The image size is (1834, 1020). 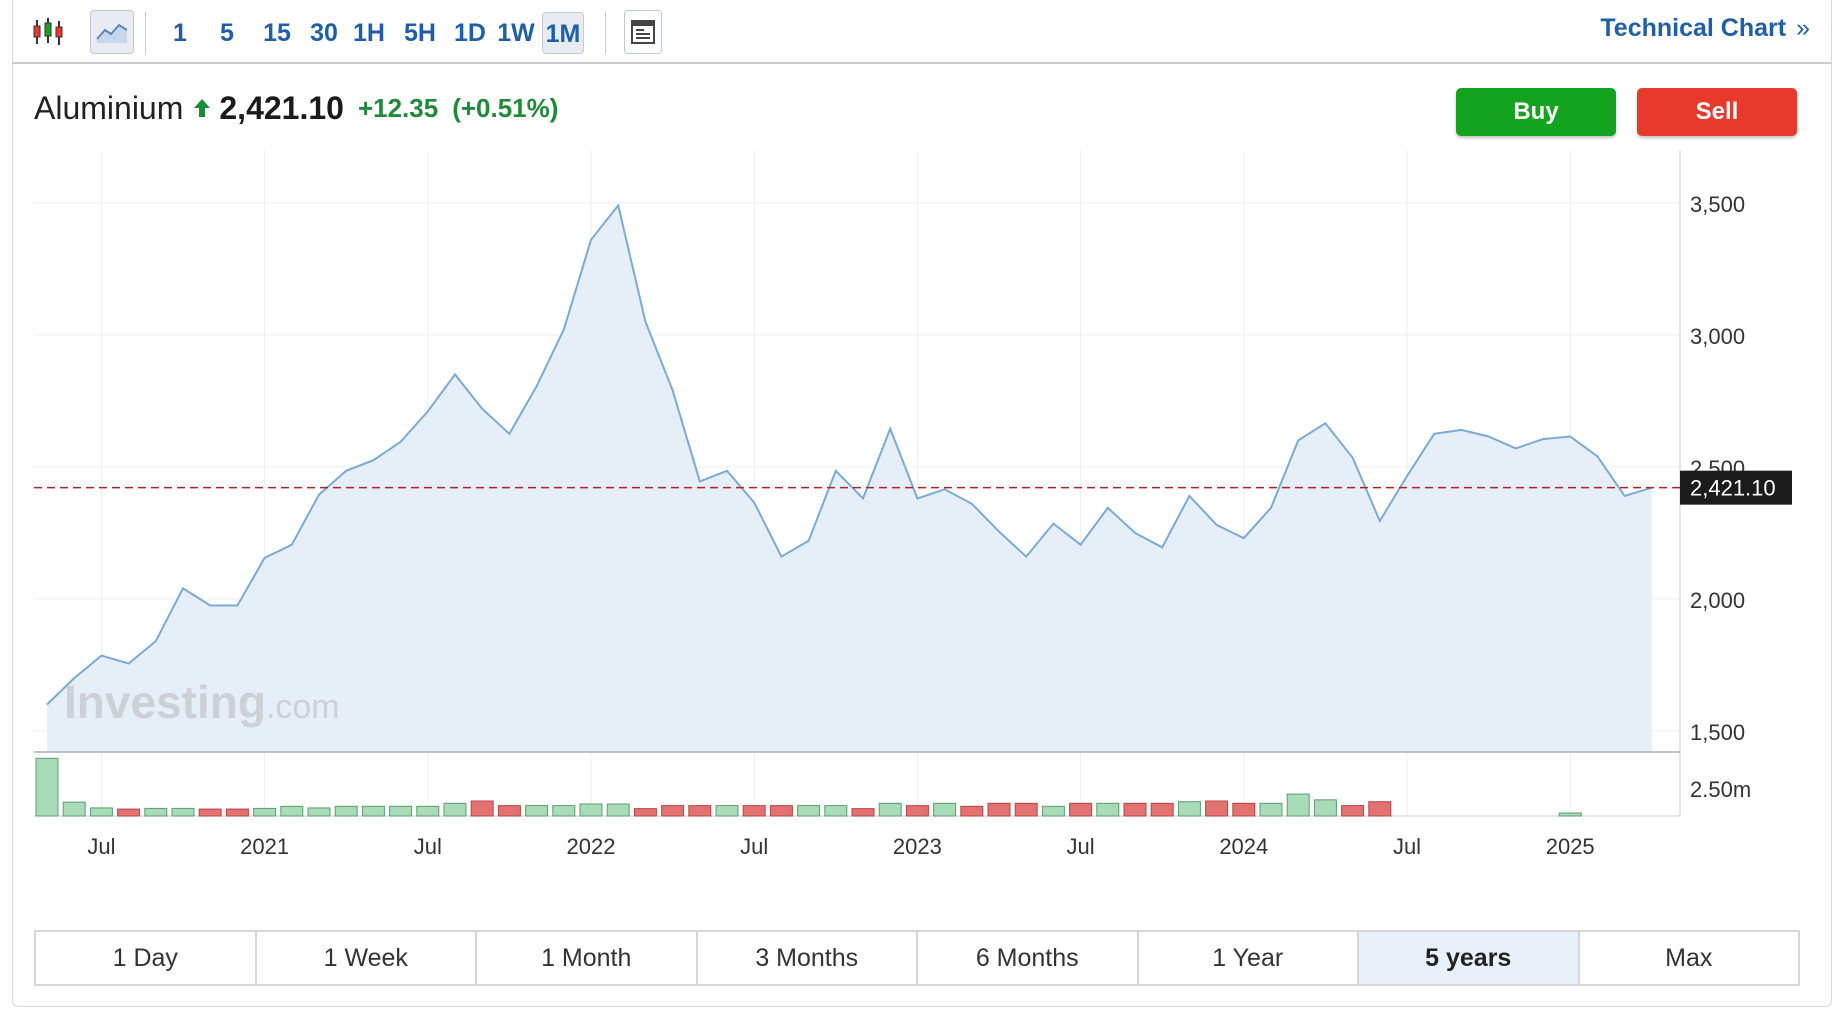 I want to click on range-1-month: 1 Month, so click(x=587, y=958).